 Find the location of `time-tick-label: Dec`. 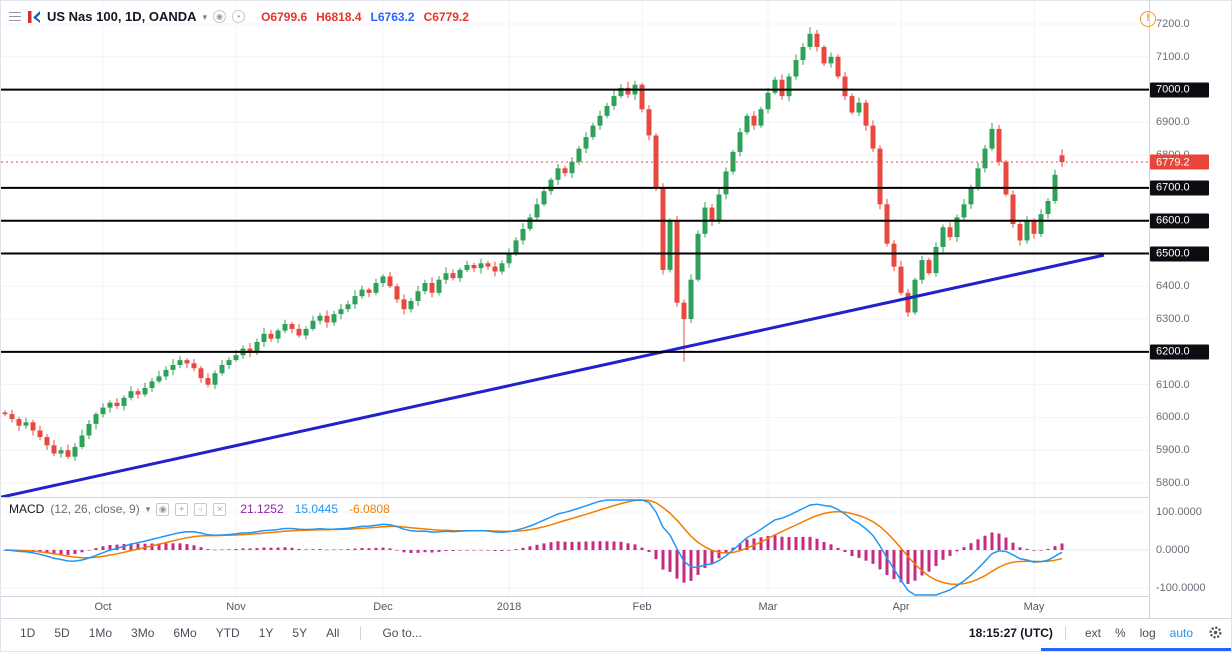

time-tick-label: Dec is located at coordinates (383, 607).